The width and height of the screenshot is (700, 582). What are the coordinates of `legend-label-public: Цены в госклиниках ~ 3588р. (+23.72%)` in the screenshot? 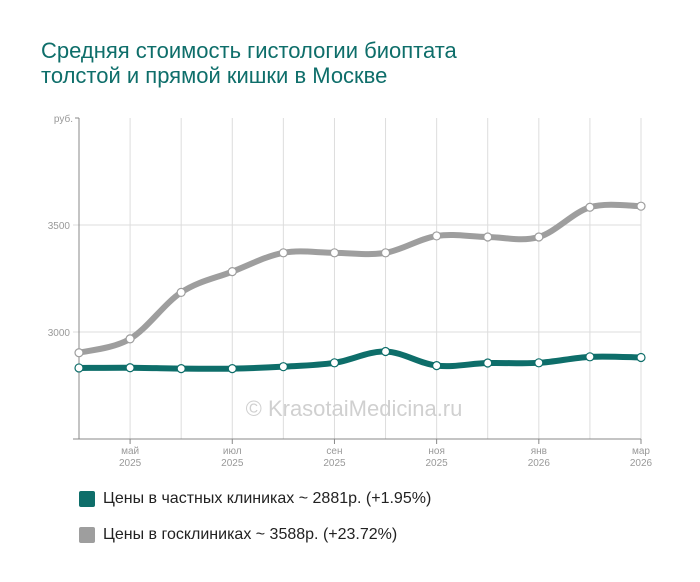 It's located at (250, 534).